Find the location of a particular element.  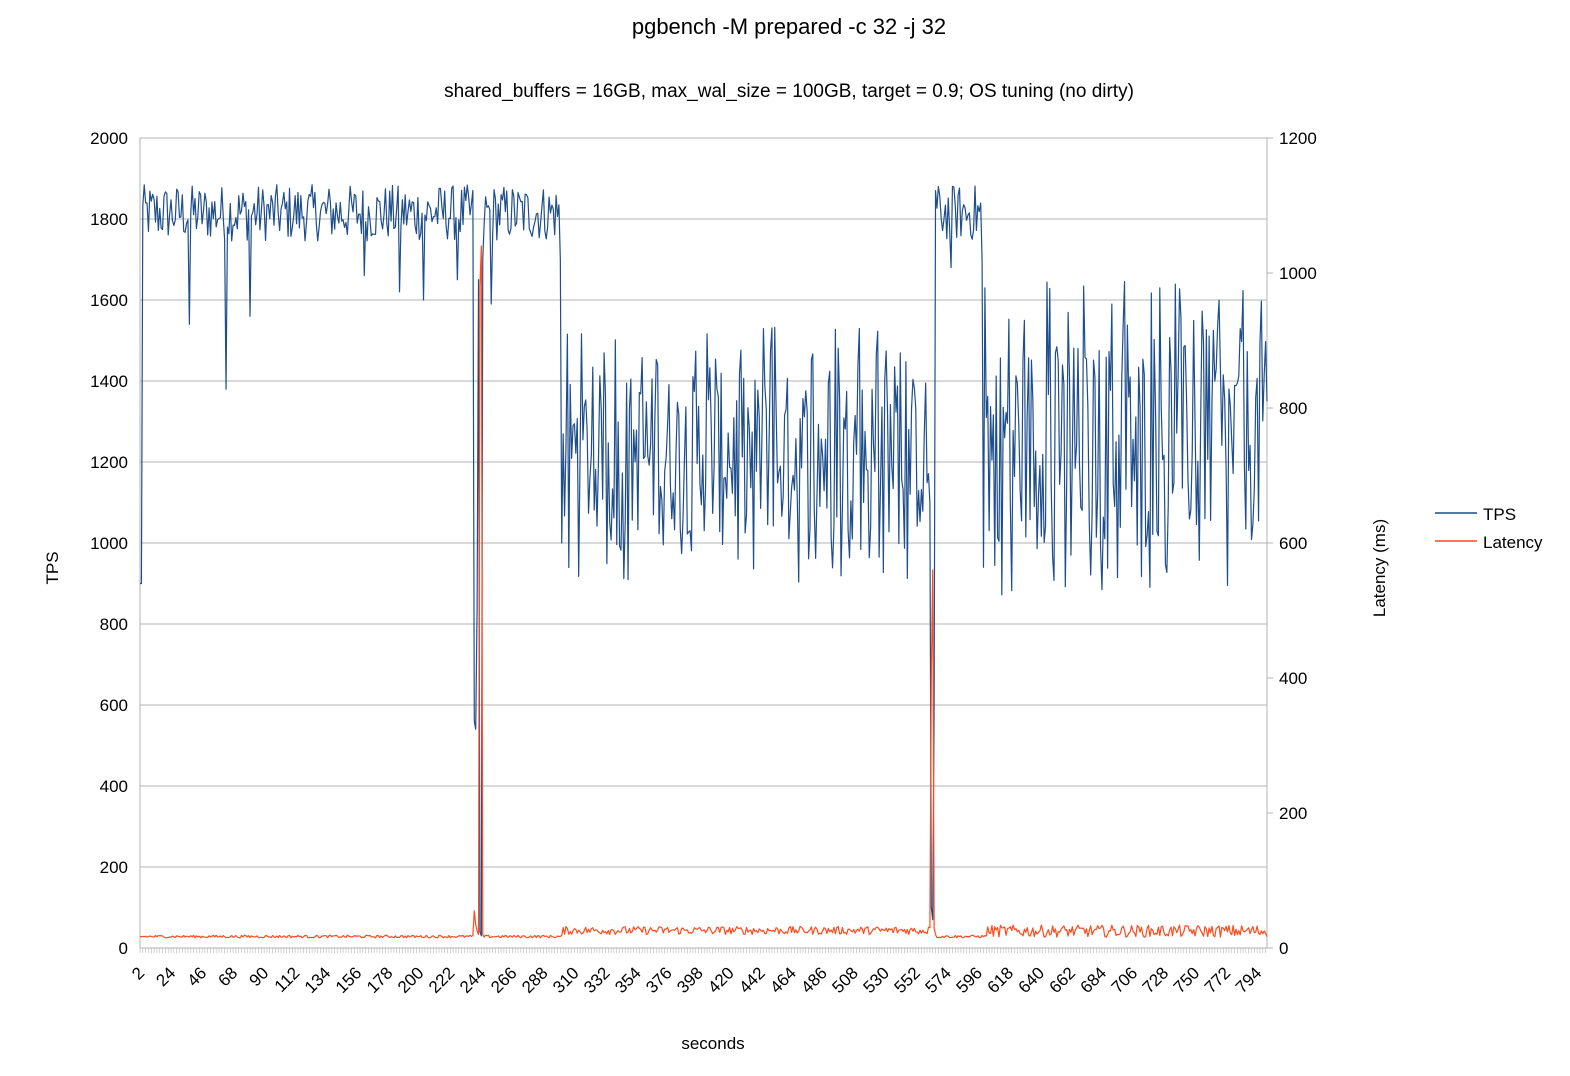

x-tick-label: 156 is located at coordinates (348, 979).